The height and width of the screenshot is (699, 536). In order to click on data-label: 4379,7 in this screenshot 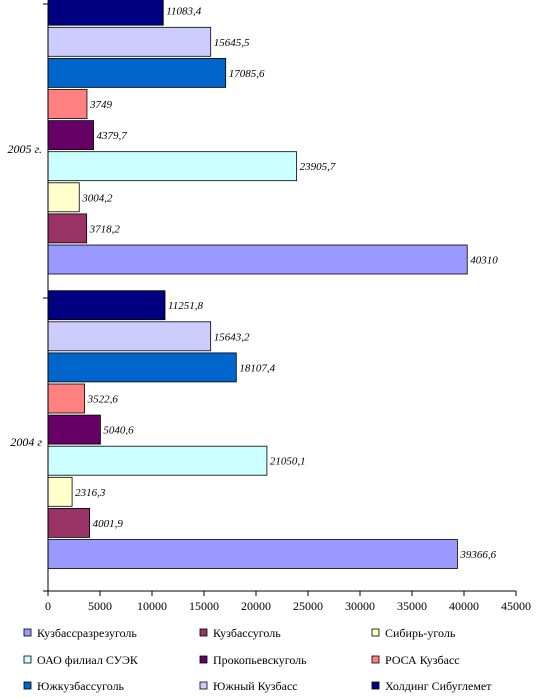, I will do `click(112, 136)`.